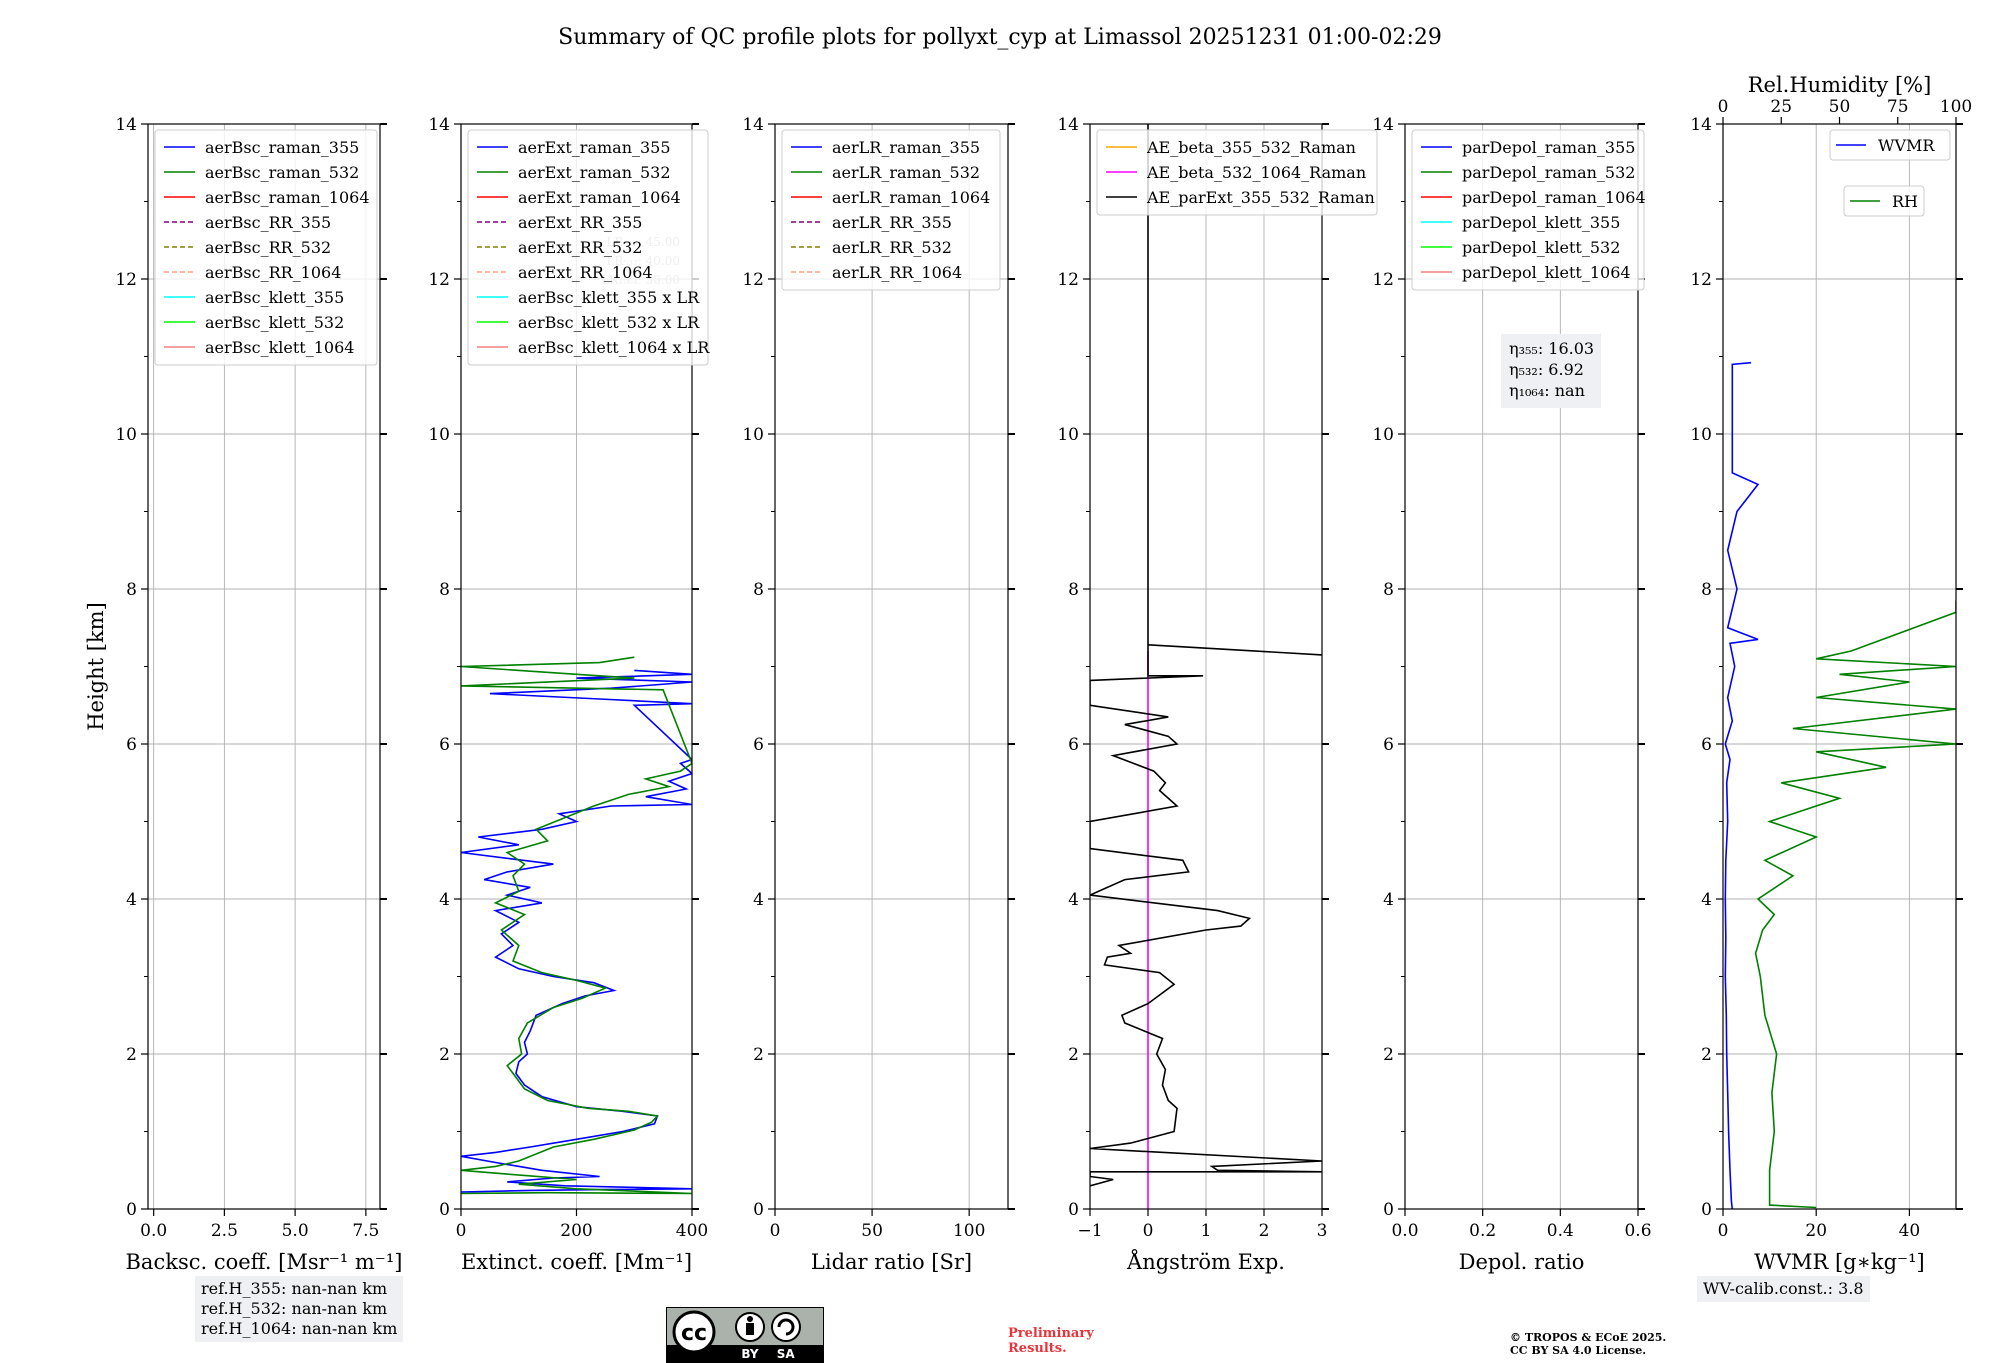 The width and height of the screenshot is (2000, 1363). Describe the element at coordinates (295, 1231) in the screenshot. I see `x-tick-label: 5.0` at that location.